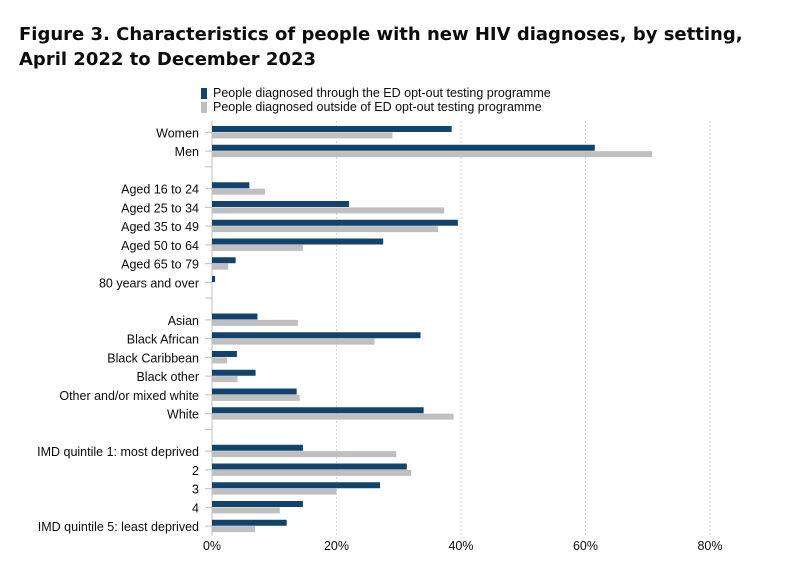  I want to click on x-tick-label: 60%, so click(585, 546).